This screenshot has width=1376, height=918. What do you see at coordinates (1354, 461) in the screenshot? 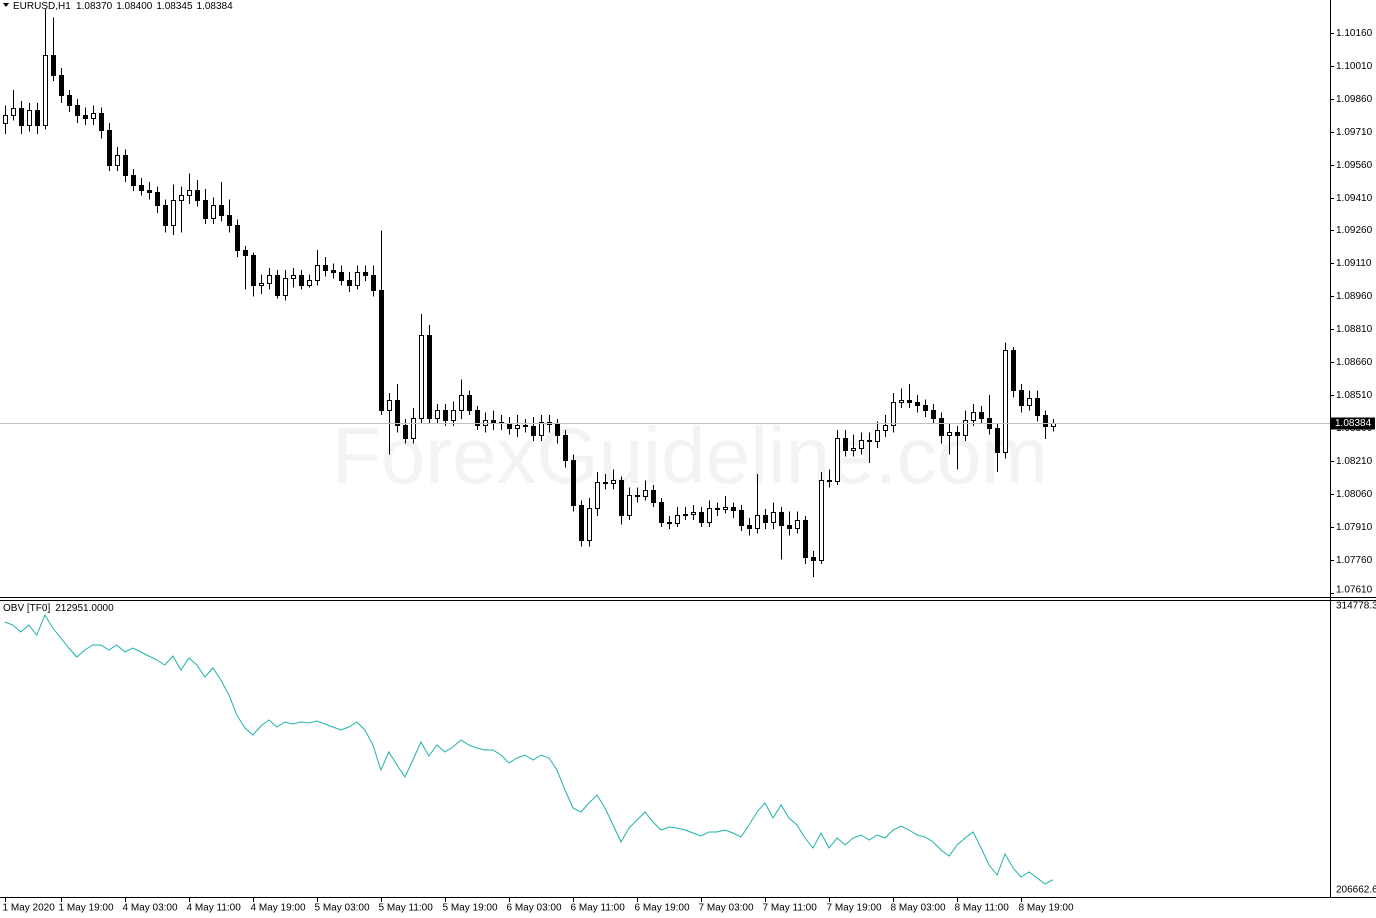
I see `y-tick-label: 1.08210` at bounding box center [1354, 461].